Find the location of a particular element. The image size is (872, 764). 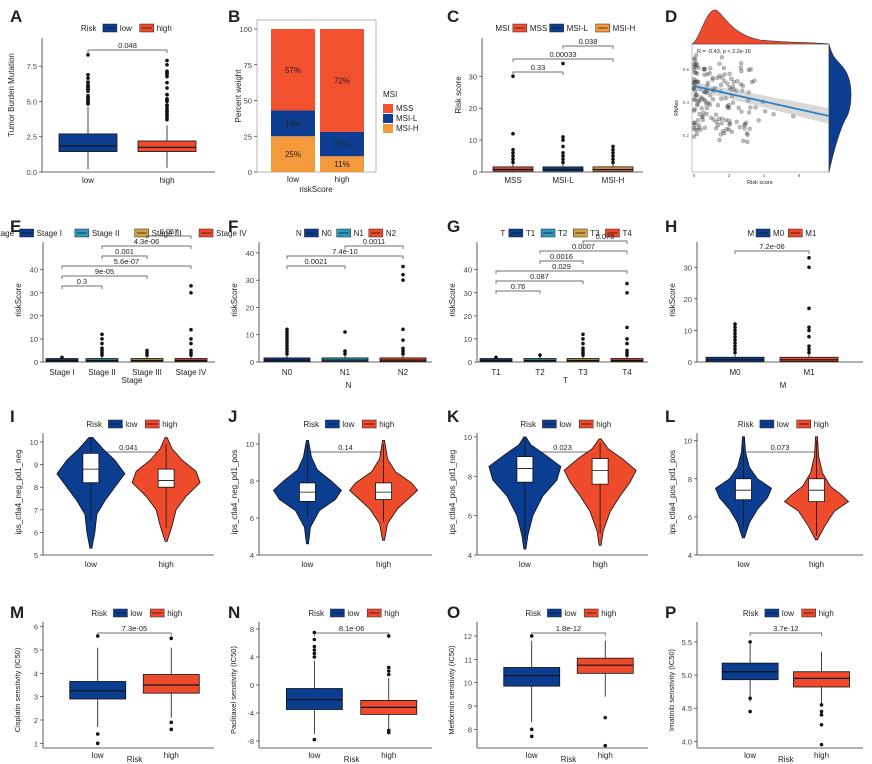

legend-entry: low is located at coordinates (788, 613).